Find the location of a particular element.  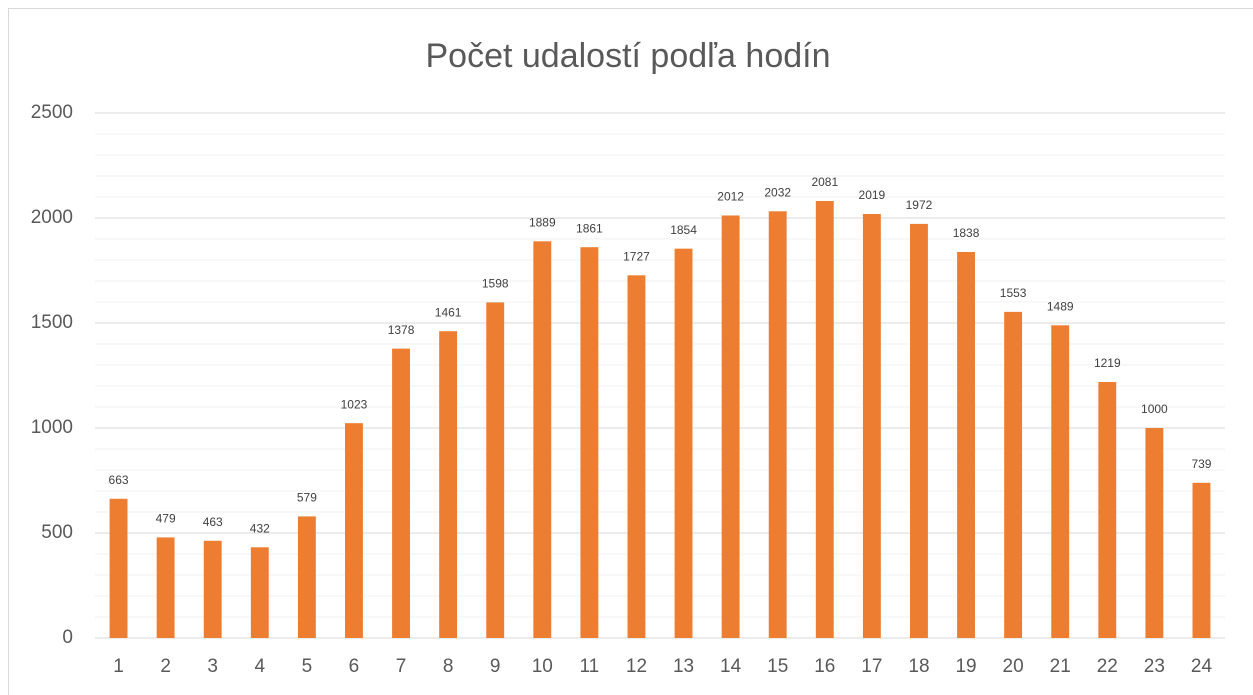

y-tick-label: 1000 is located at coordinates (52, 427).